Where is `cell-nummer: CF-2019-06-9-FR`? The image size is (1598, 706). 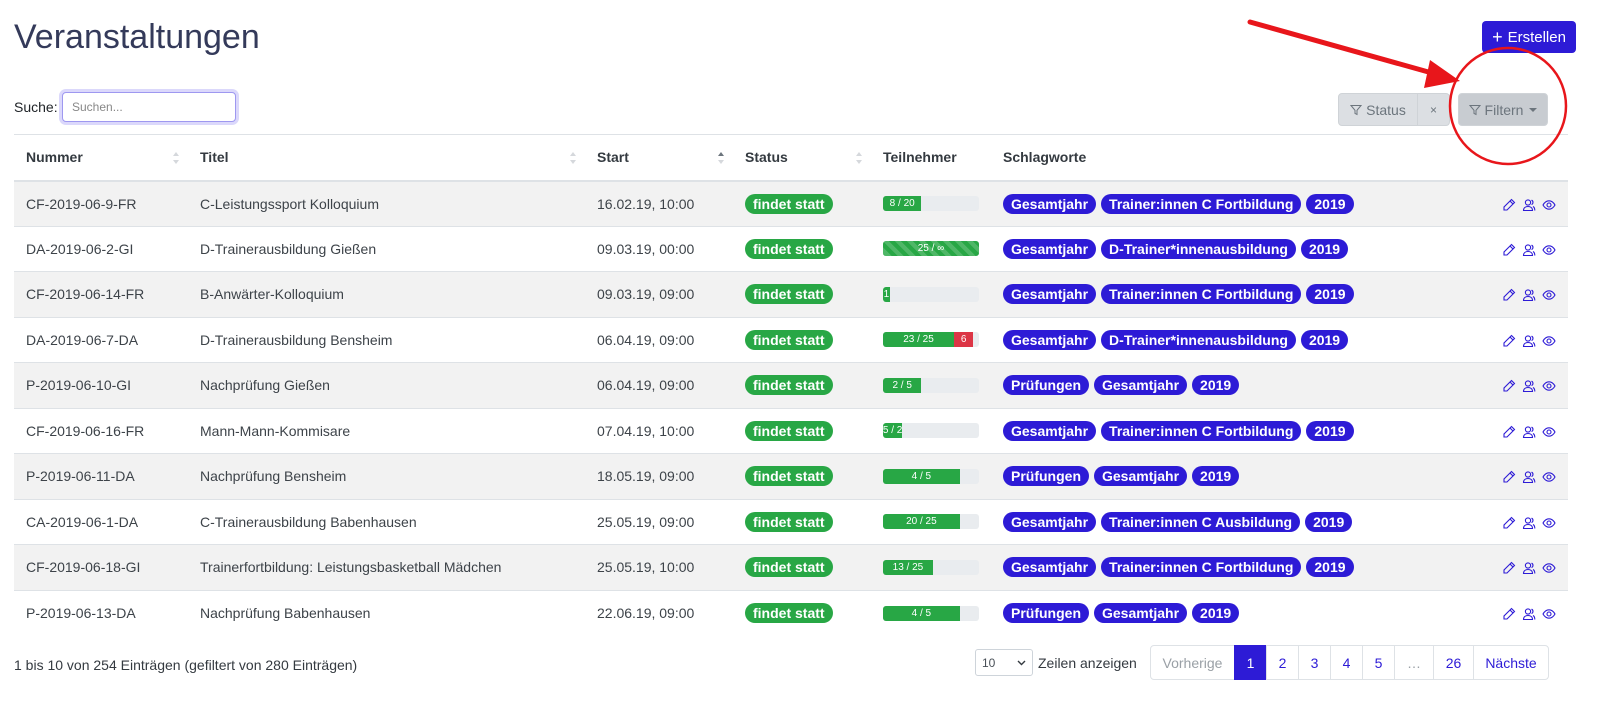
cell-nummer: CF-2019-06-9-FR is located at coordinates (101, 203).